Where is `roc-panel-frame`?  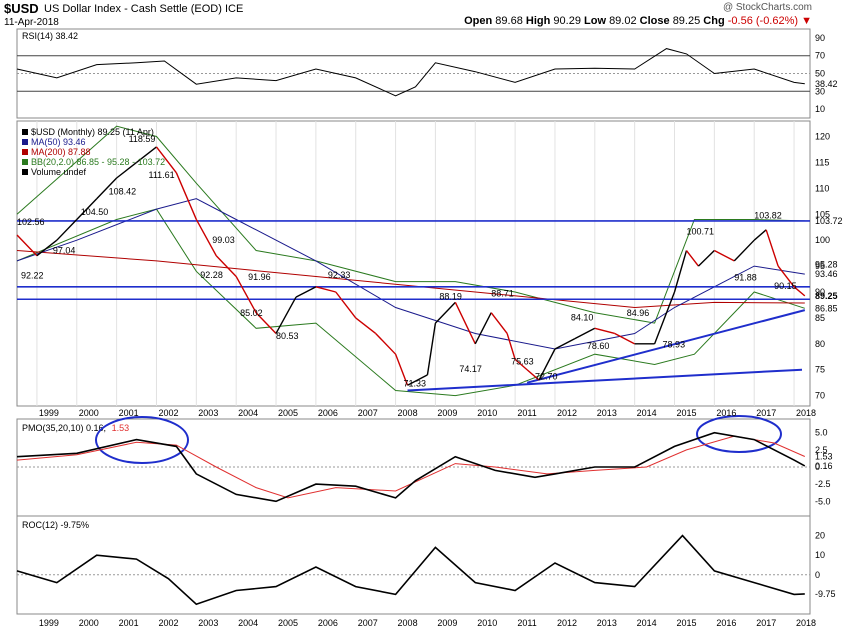 roc-panel-frame is located at coordinates (413, 565).